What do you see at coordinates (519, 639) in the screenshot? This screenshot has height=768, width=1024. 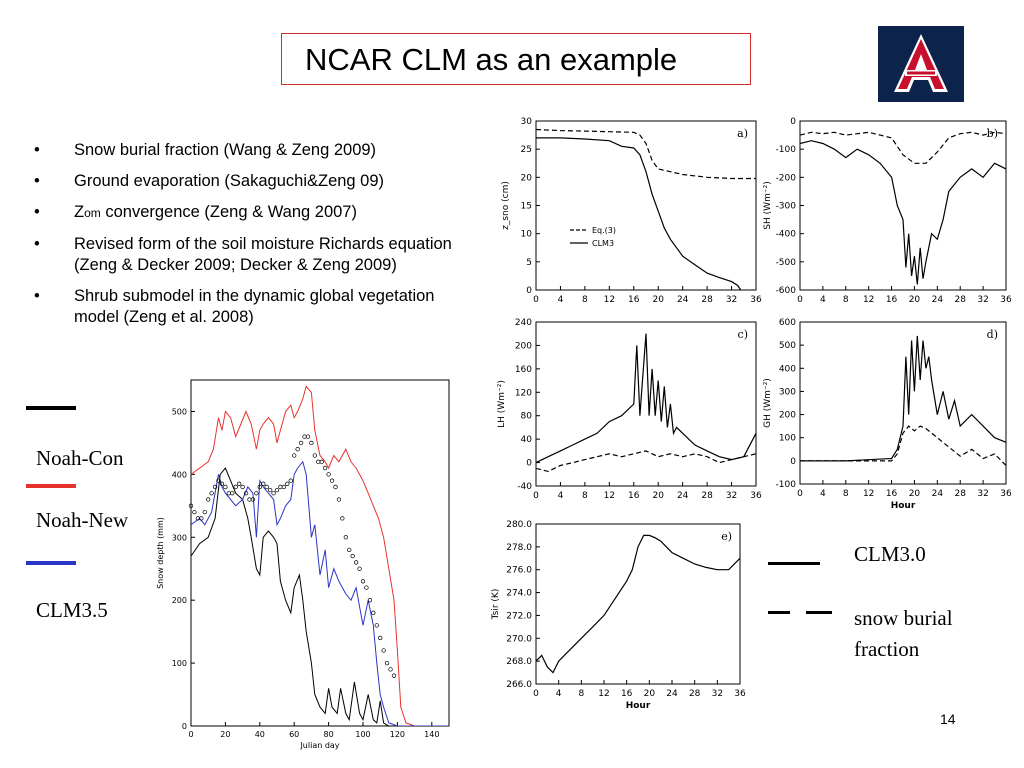 I see `y-tick-label: 270.0` at bounding box center [519, 639].